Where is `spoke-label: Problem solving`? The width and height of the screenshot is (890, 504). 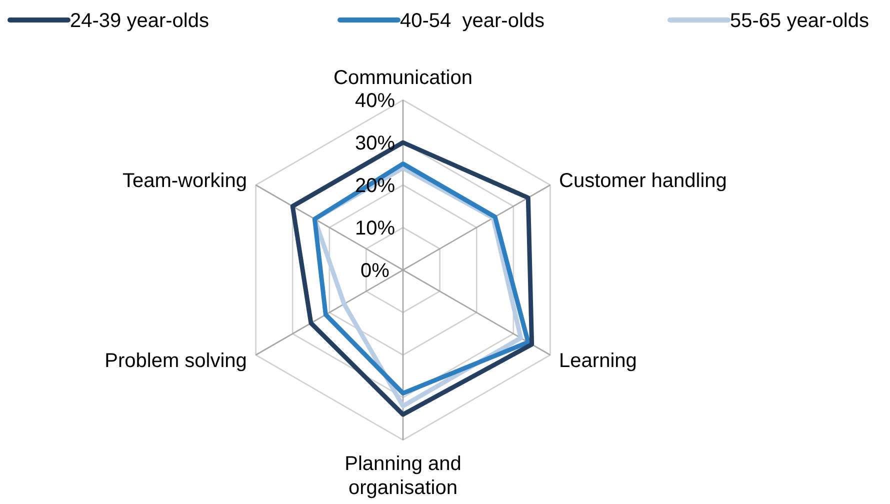
spoke-label: Problem solving is located at coordinates (175, 361).